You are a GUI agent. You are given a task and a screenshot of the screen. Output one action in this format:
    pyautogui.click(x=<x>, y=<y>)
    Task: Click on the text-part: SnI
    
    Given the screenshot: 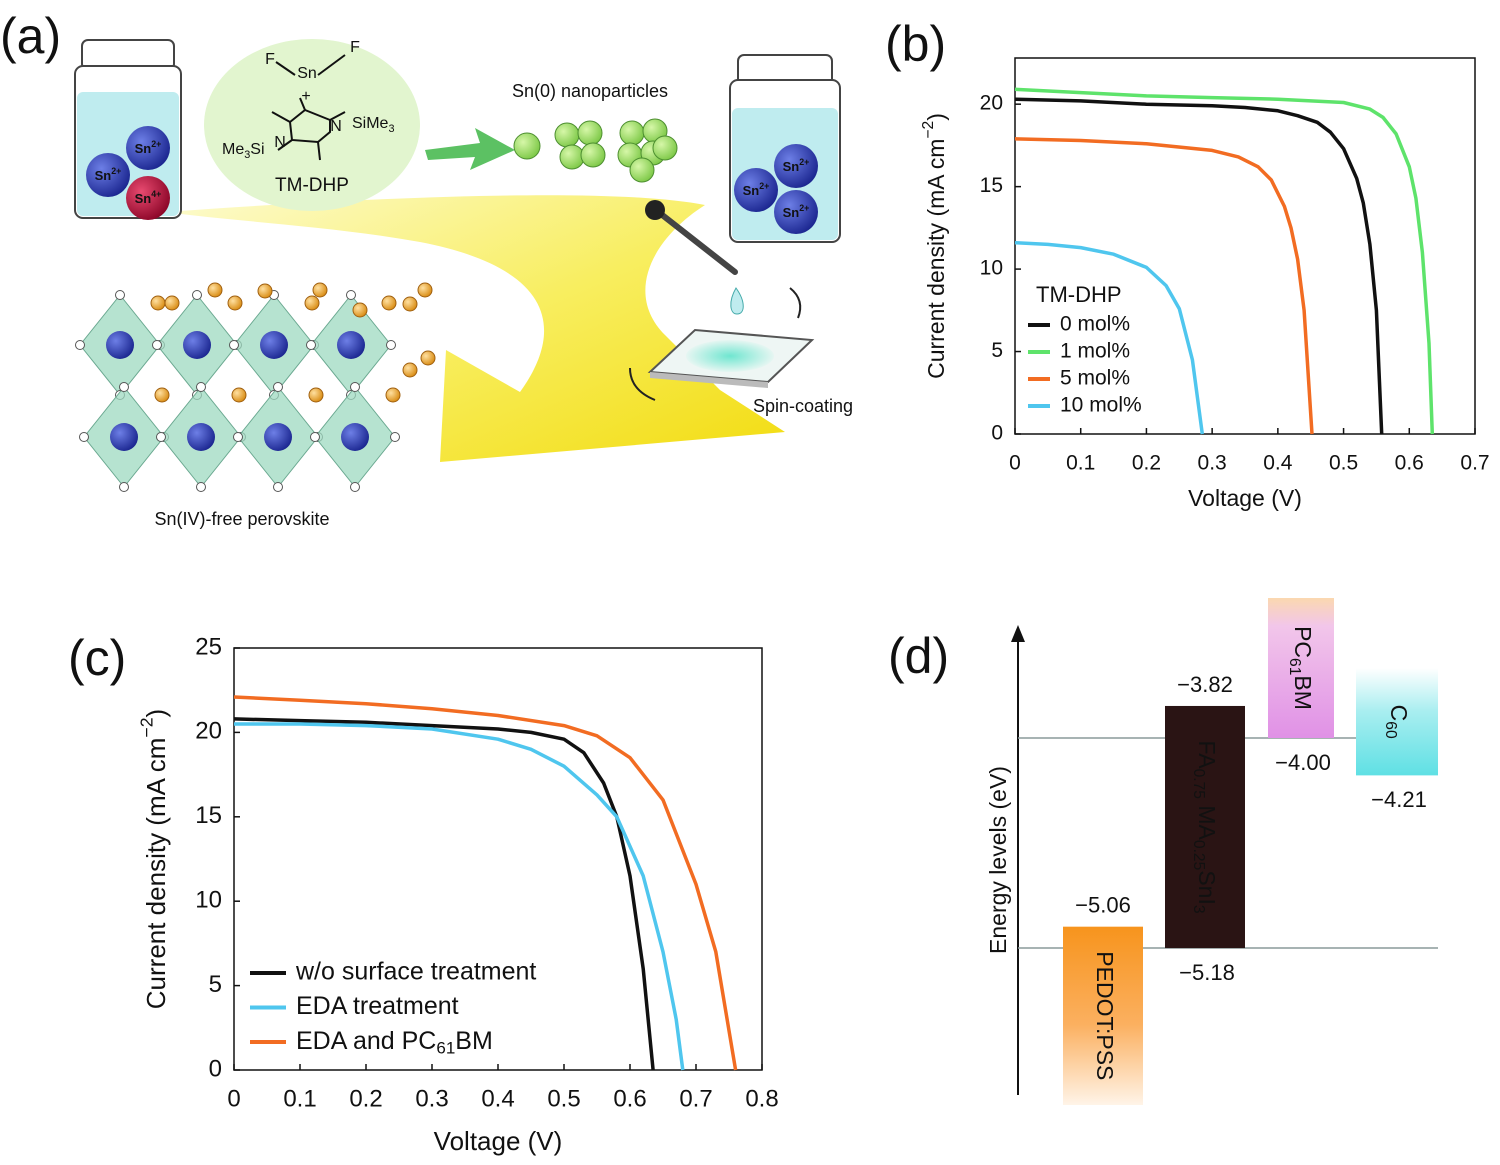 What is the action you would take?
    pyautogui.click(x=1207, y=887)
    